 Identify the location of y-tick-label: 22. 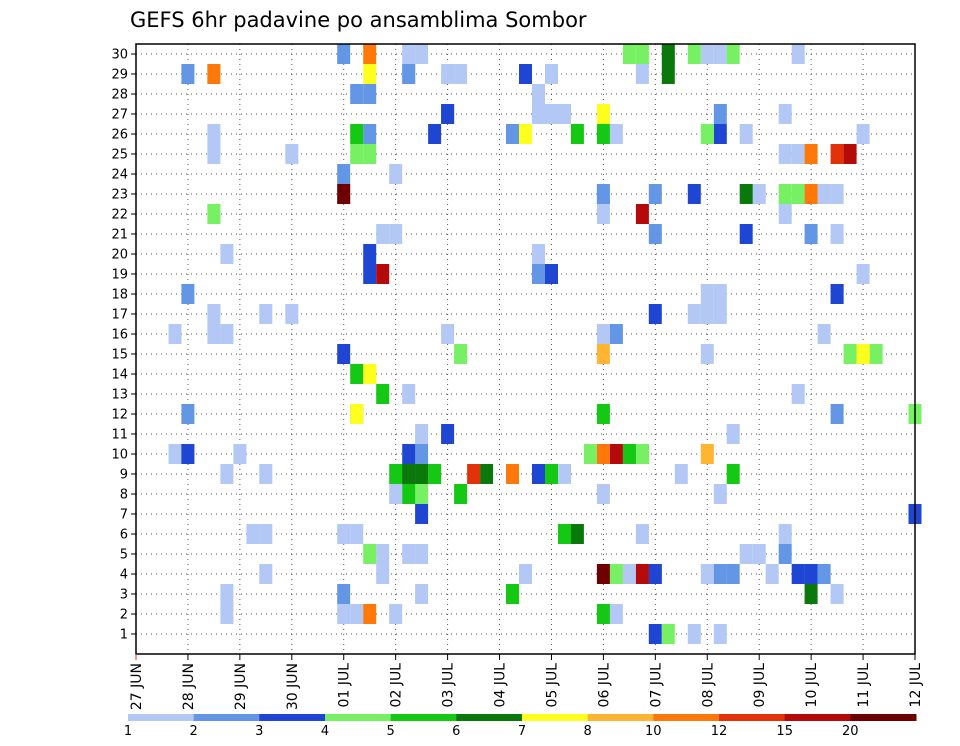
(119, 215).